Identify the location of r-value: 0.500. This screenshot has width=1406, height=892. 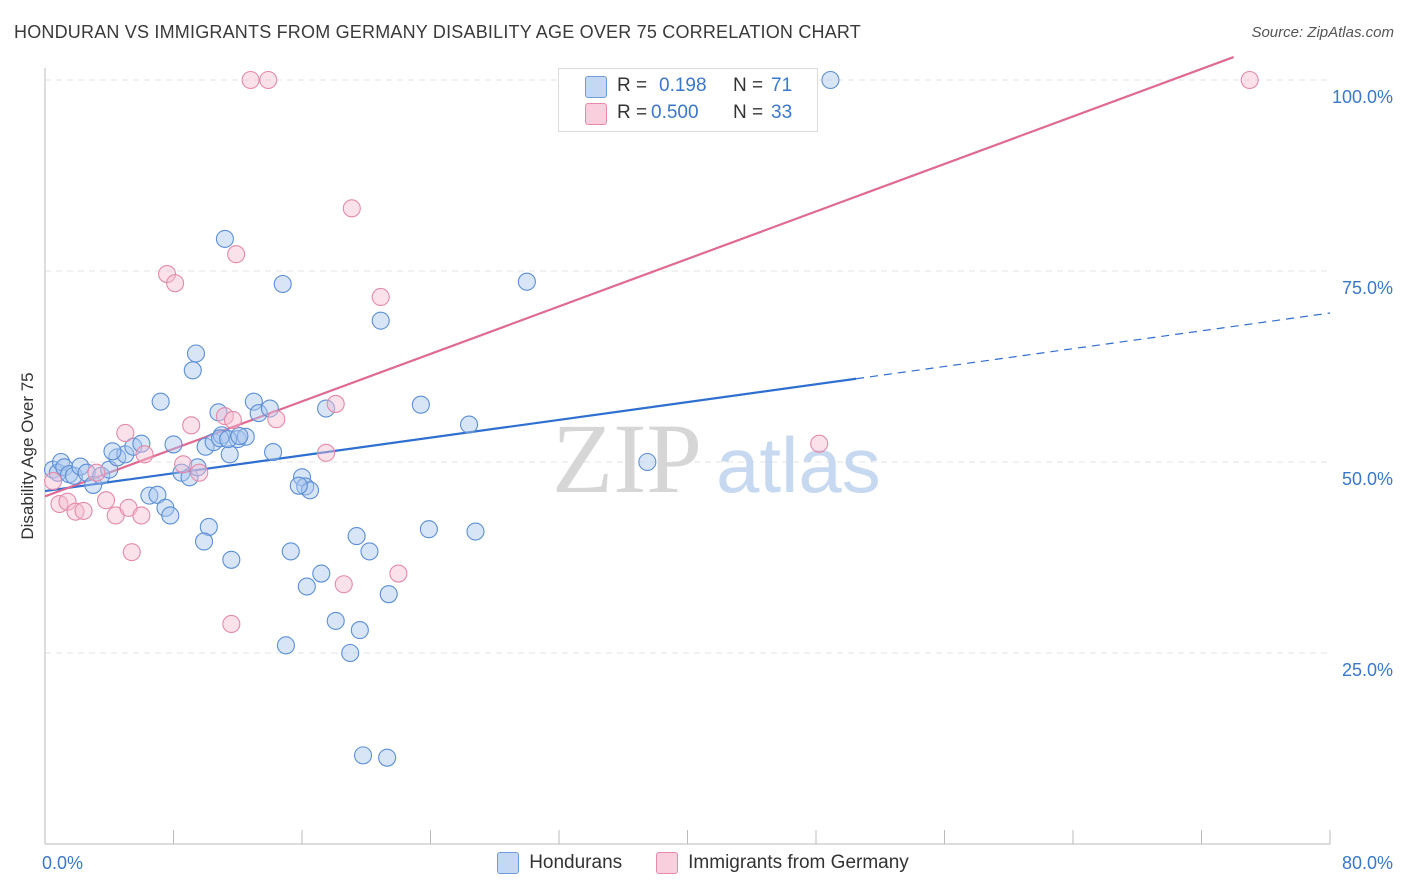
(675, 112).